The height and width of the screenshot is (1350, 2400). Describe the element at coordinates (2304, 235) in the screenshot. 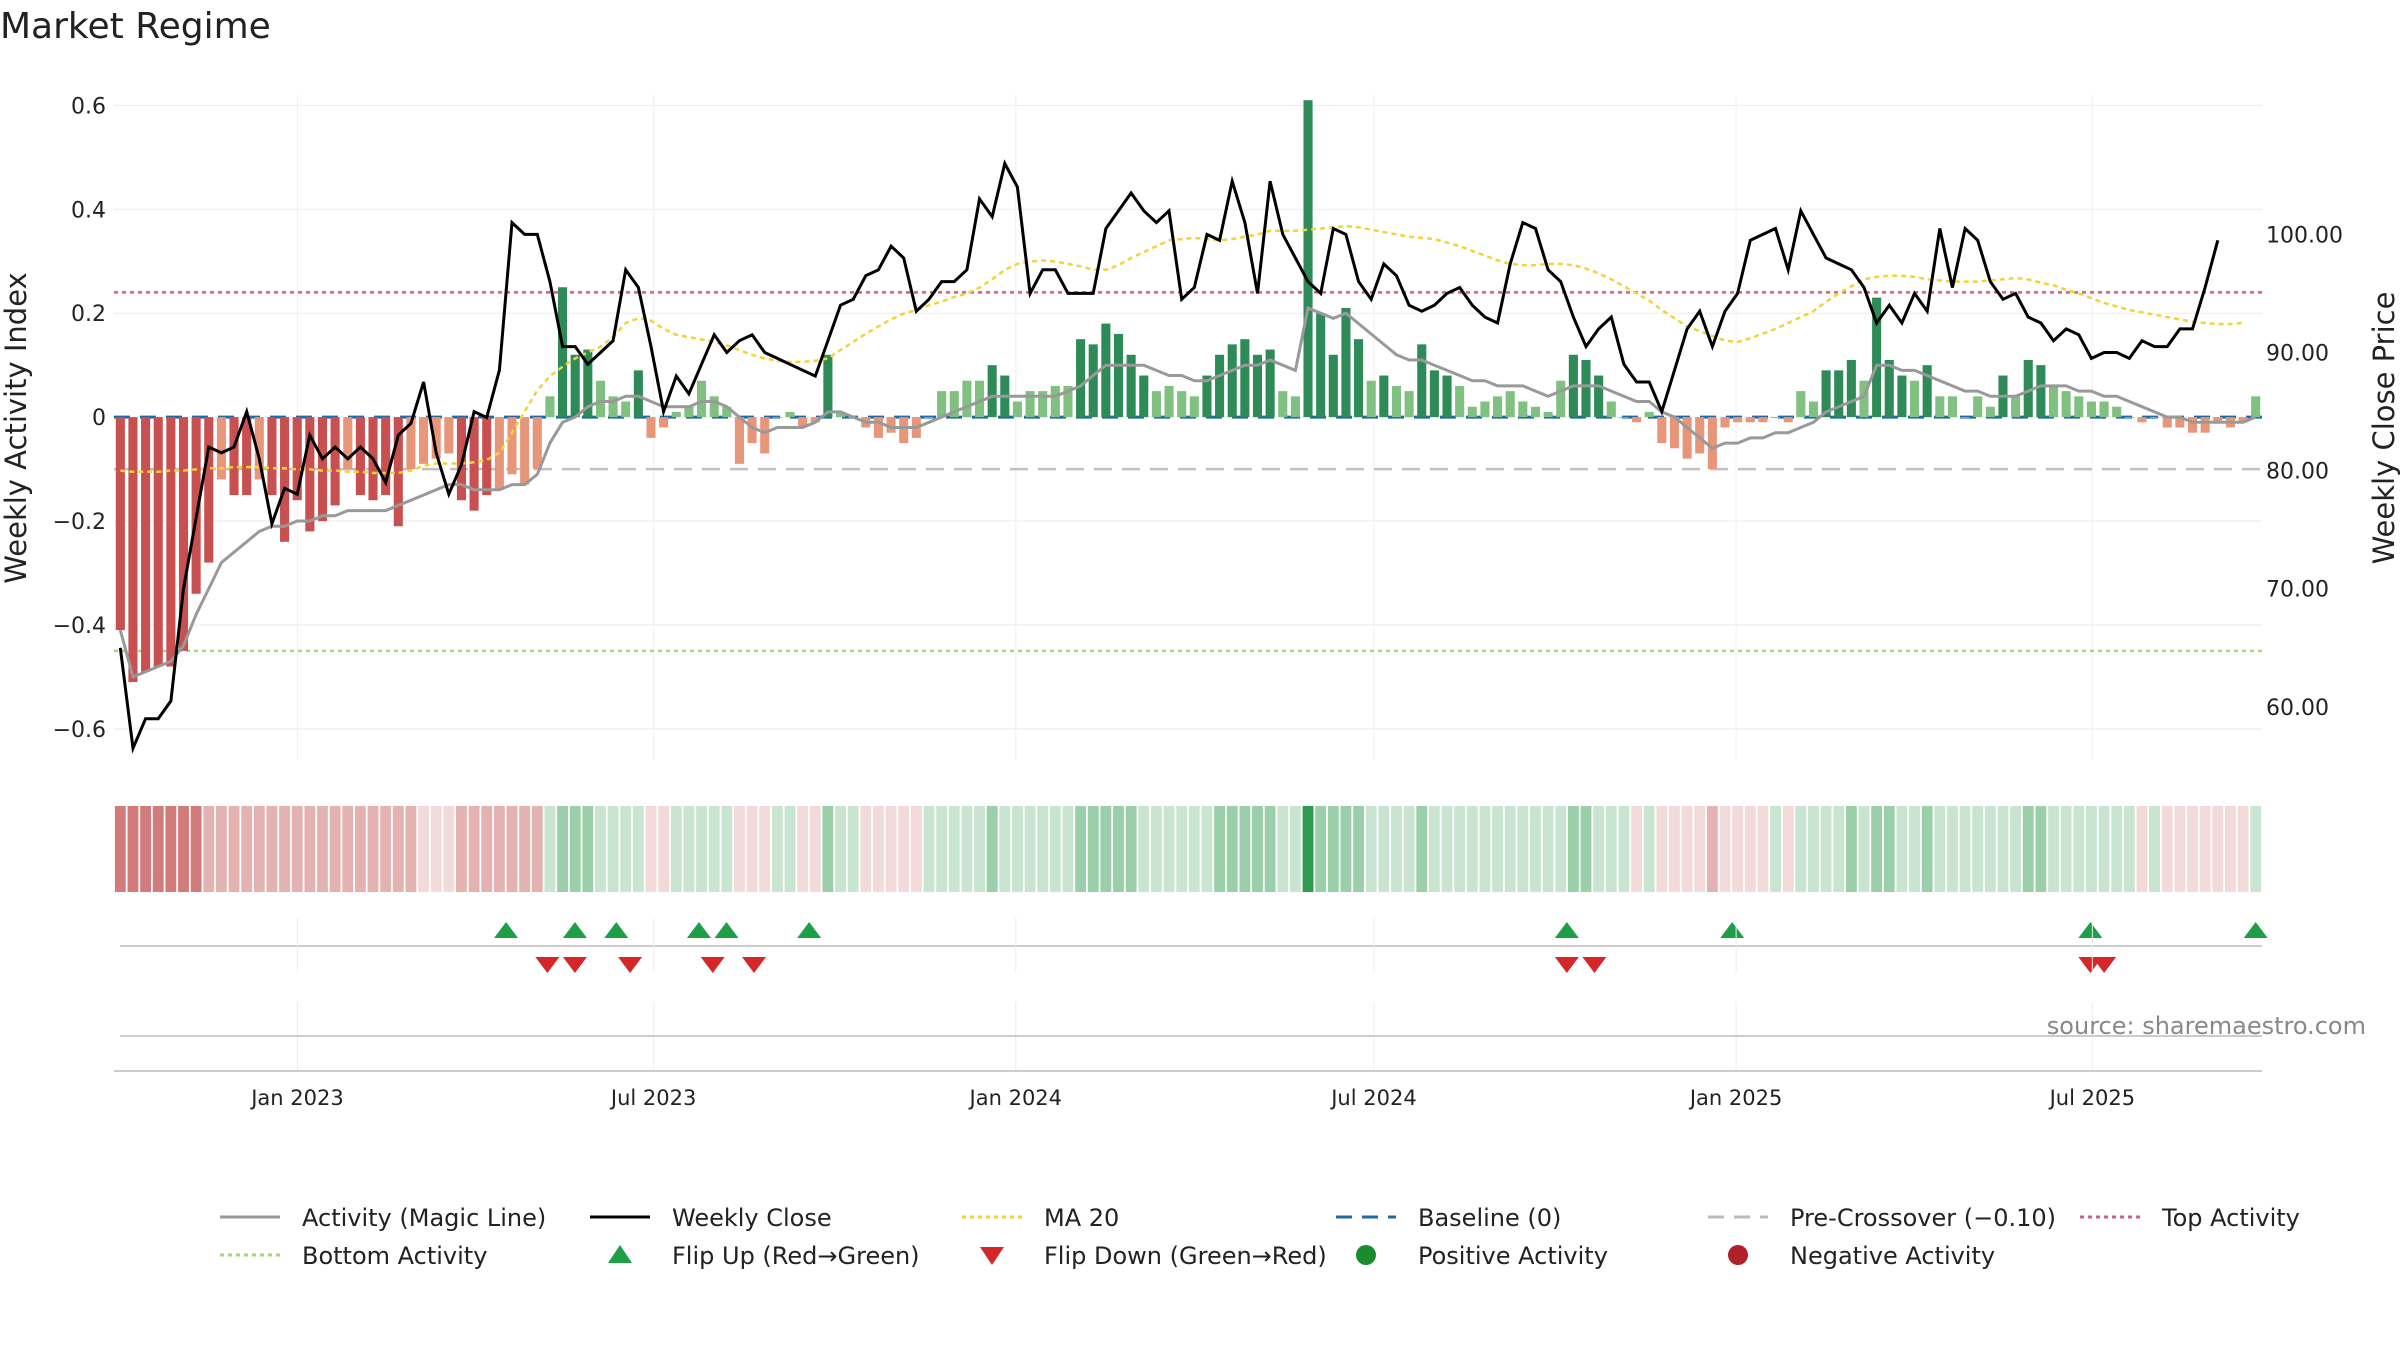

I see `right-tick-label: 100.00` at that location.